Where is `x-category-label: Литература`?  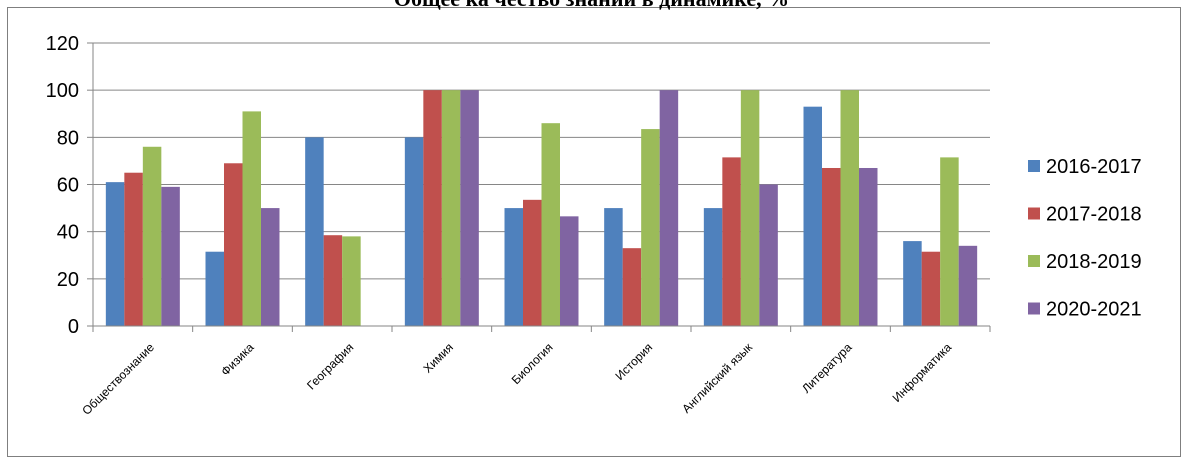
x-category-label: Литература is located at coordinates (827, 368).